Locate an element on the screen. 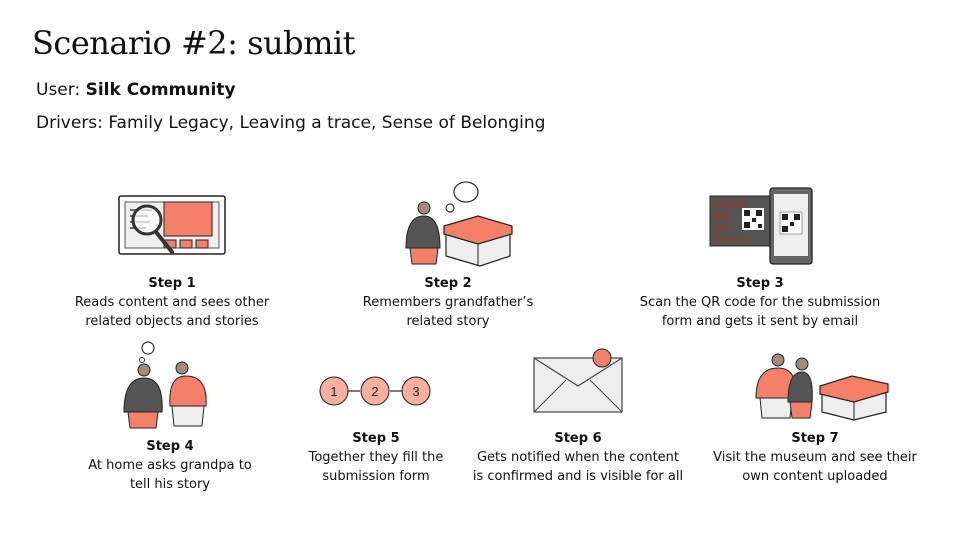 This screenshot has height=540, width=960. step-number: 1 is located at coordinates (333, 391).